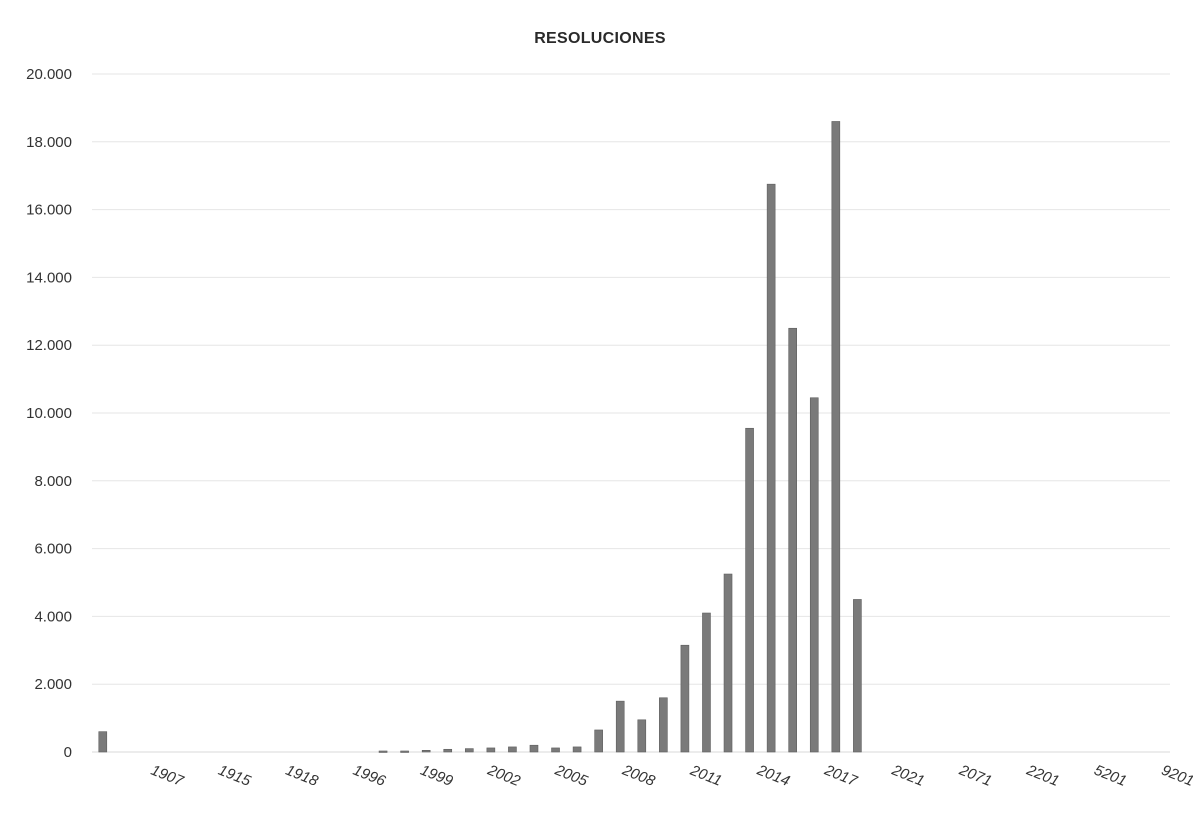  Describe the element at coordinates (1042, 775) in the screenshot. I see `x-tick-label: 2201` at that location.